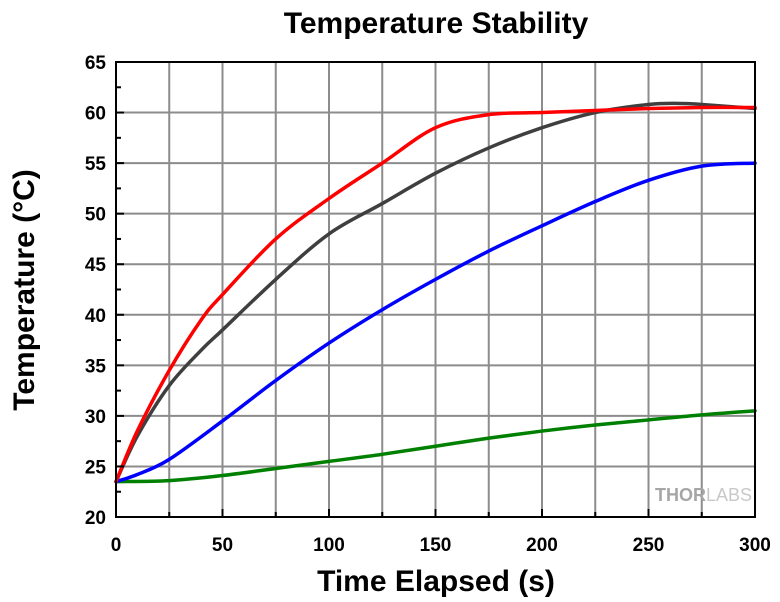 This screenshot has height=602, width=780. I want to click on svg-text: THORLABS, so click(703, 495).